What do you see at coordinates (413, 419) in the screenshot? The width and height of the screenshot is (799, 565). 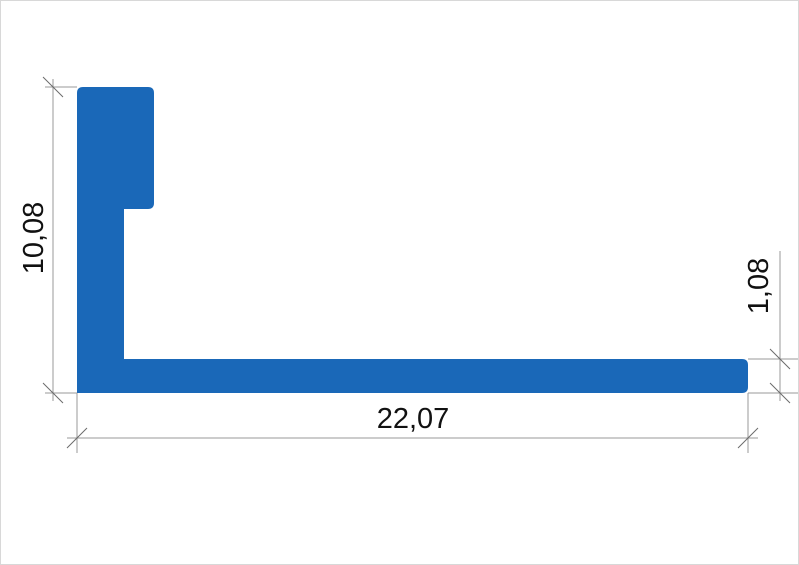 I see `width-label: 22,07` at bounding box center [413, 419].